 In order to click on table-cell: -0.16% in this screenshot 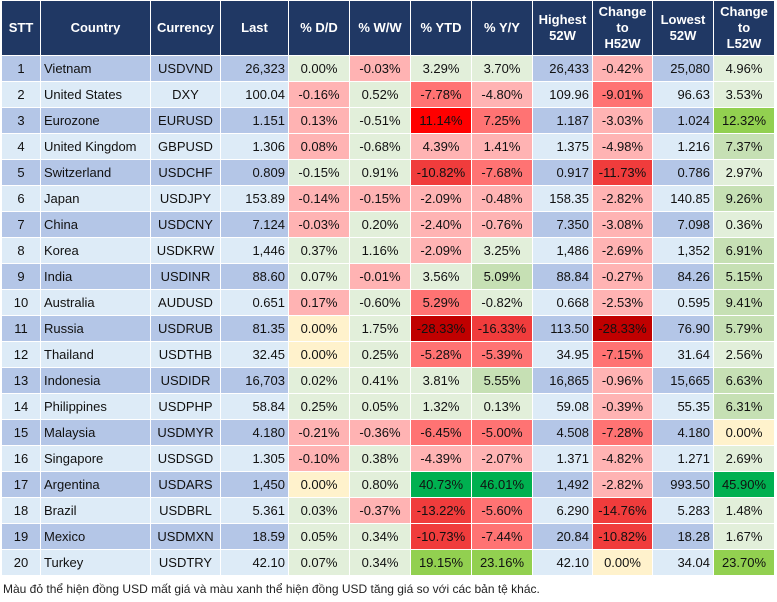, I will do `click(319, 94)`.